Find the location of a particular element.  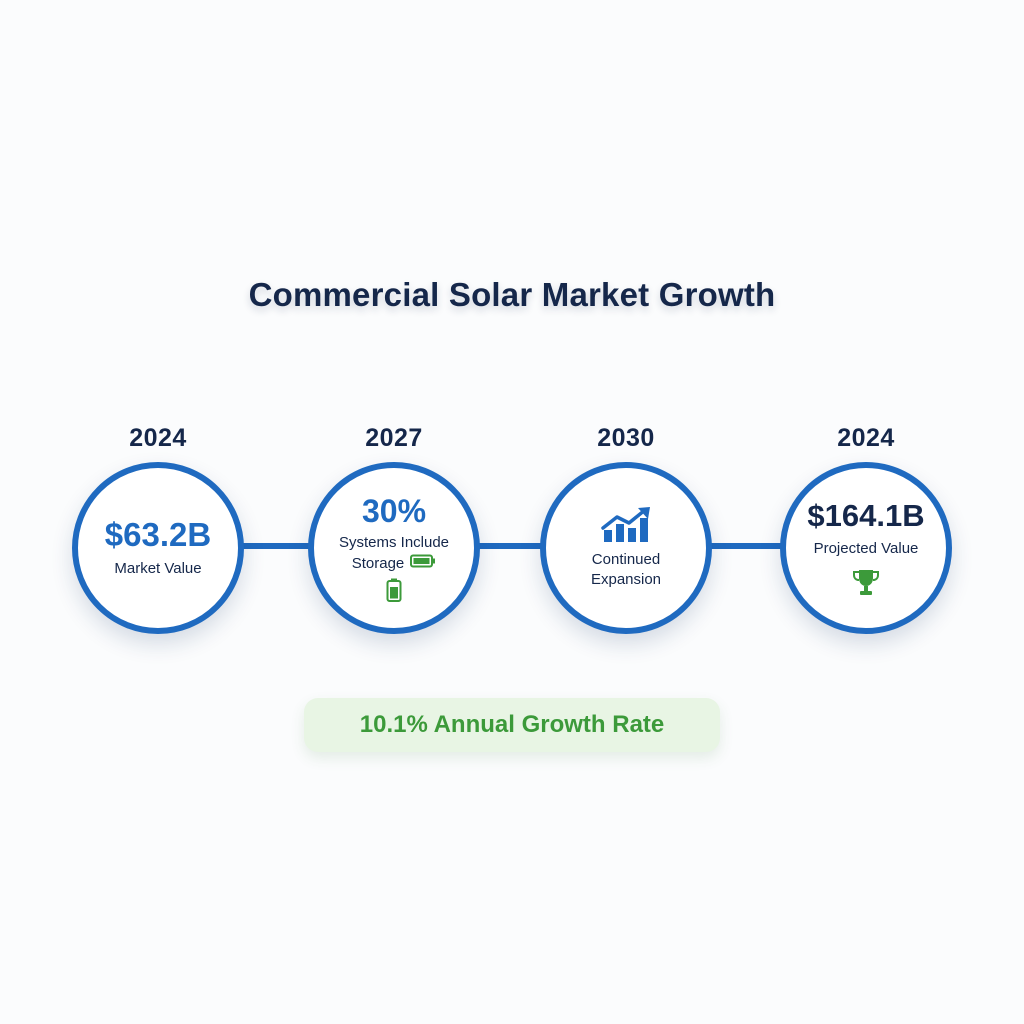

timeline-connector is located at coordinates (510, 546).